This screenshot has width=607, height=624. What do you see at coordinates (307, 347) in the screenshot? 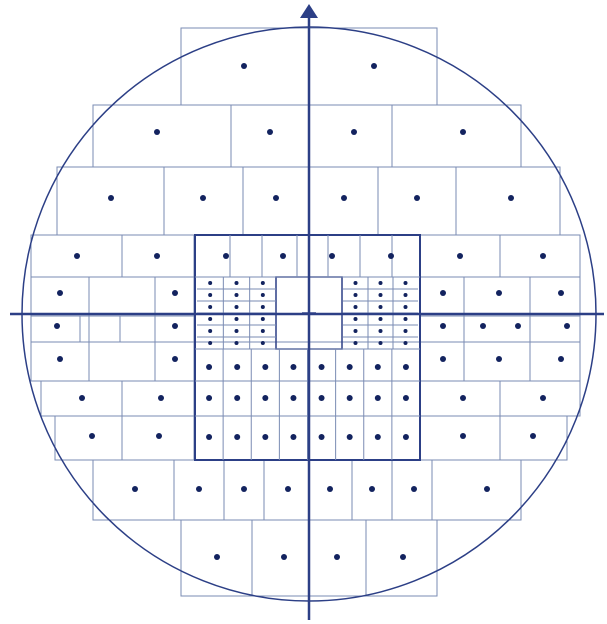
I see `inner-boxes` at bounding box center [307, 347].